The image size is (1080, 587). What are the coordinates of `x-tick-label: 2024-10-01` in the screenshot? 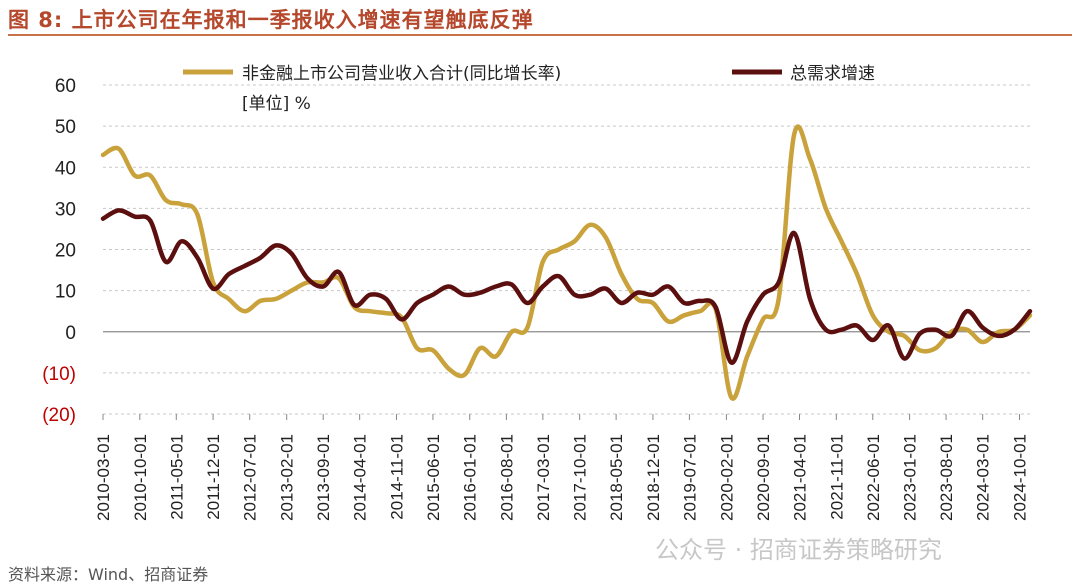 It's located at (1020, 477).